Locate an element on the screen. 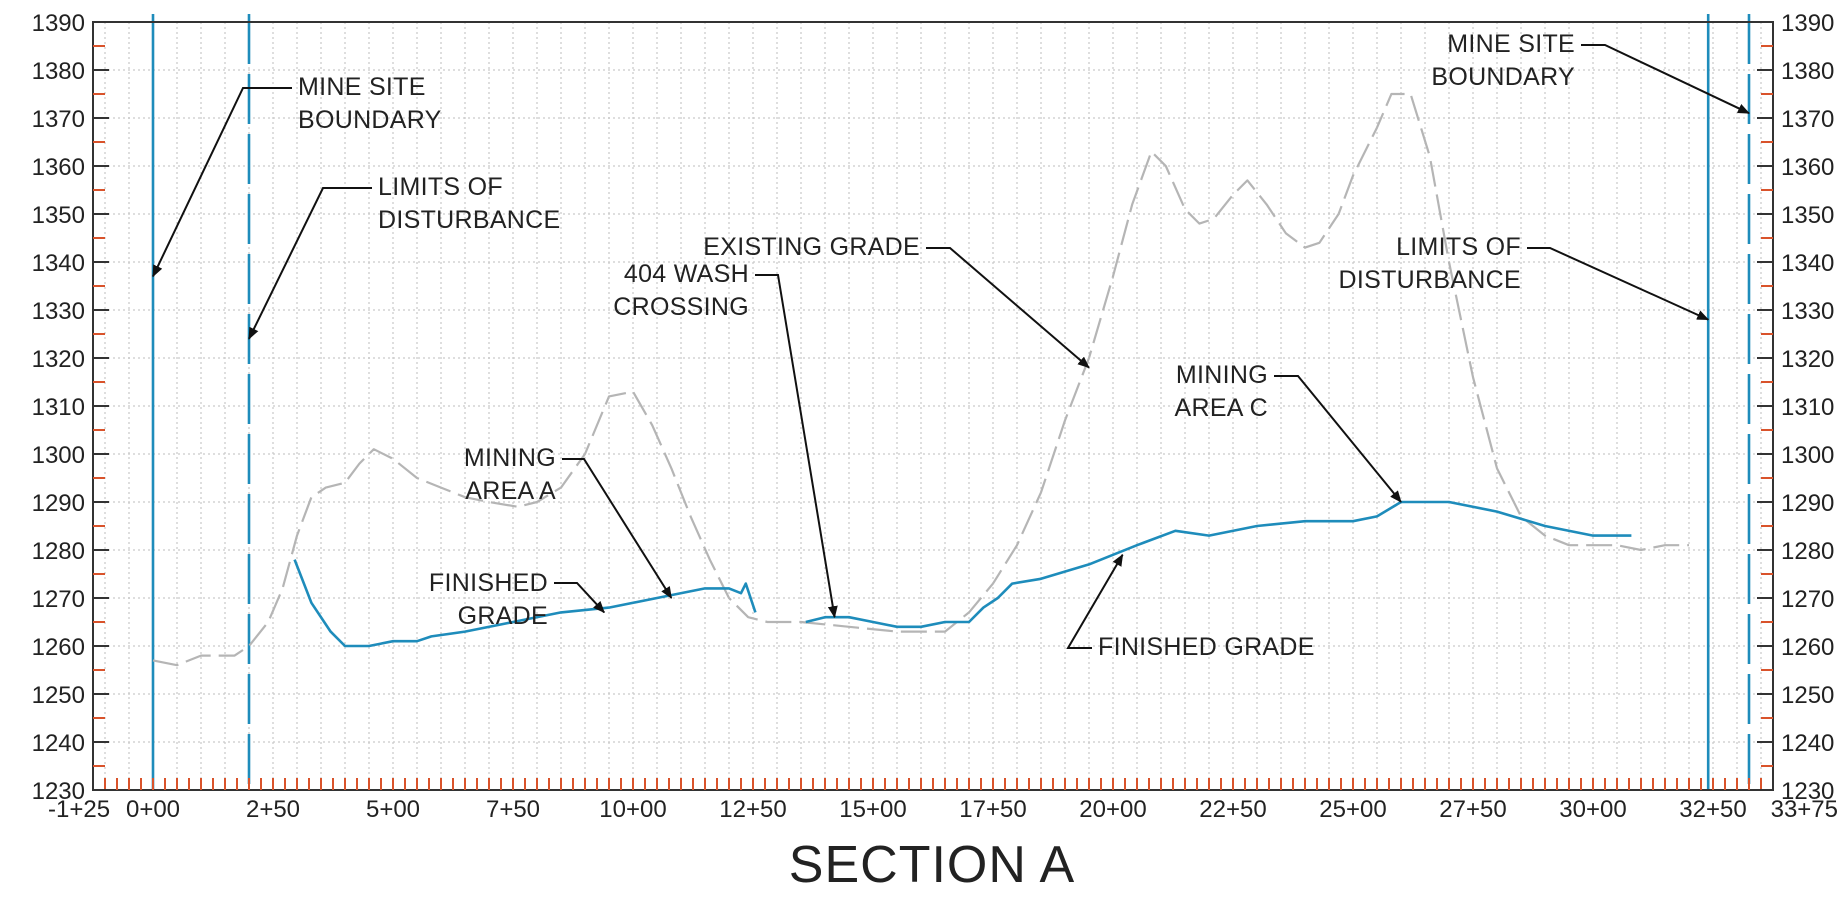 This screenshot has height=899, width=1846. y-tick-label-right: 1240 is located at coordinates (1807, 743).